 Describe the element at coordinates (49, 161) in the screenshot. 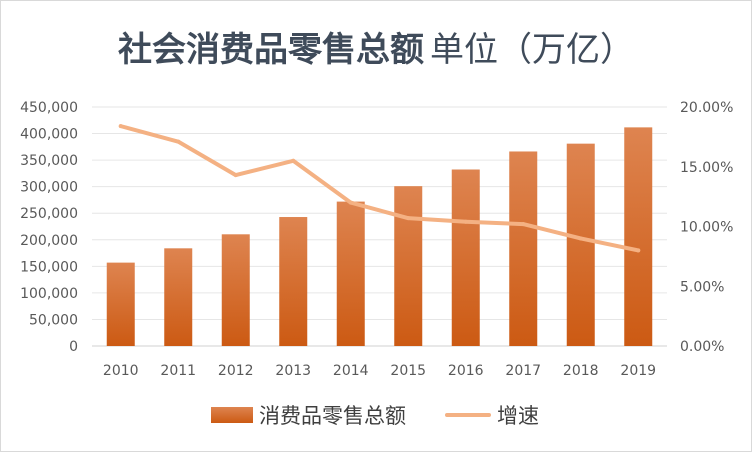

I see `y-left-tick-label: 350,000` at that location.